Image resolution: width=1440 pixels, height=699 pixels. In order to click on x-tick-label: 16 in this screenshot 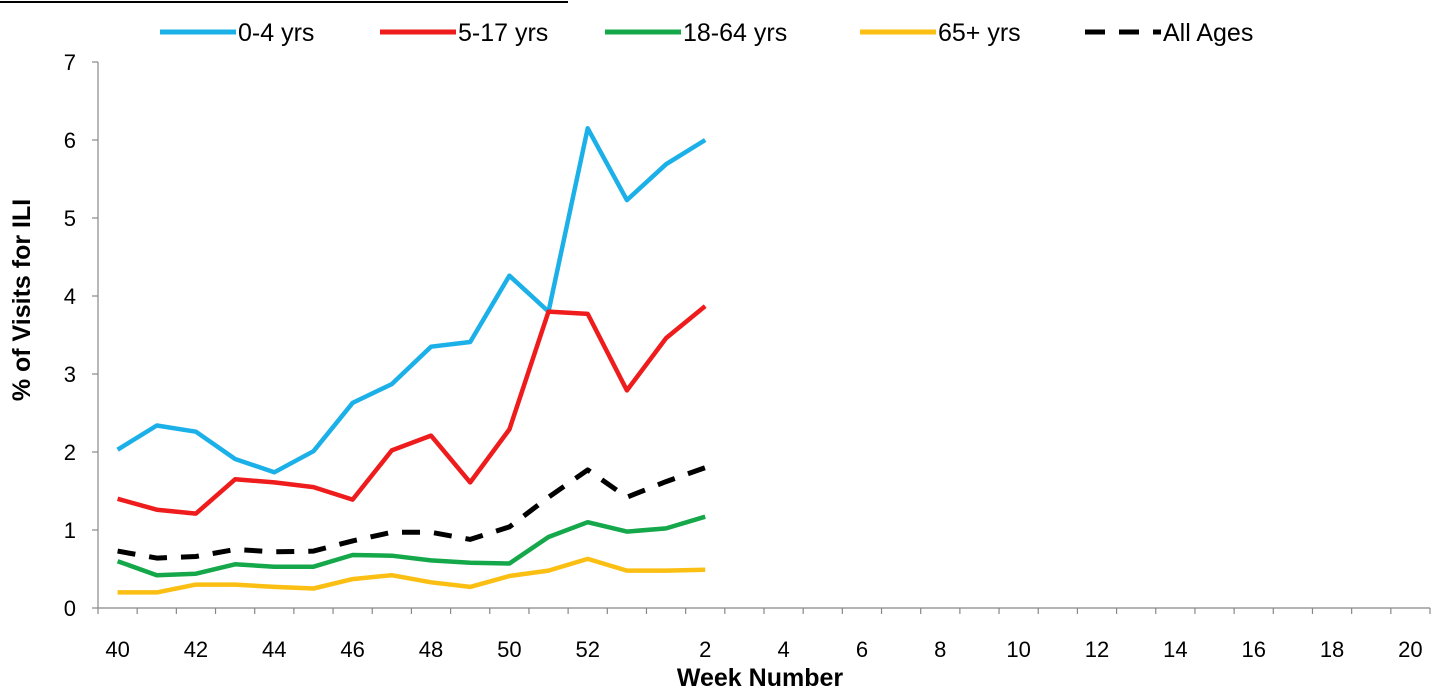, I will do `click(1253, 649)`.